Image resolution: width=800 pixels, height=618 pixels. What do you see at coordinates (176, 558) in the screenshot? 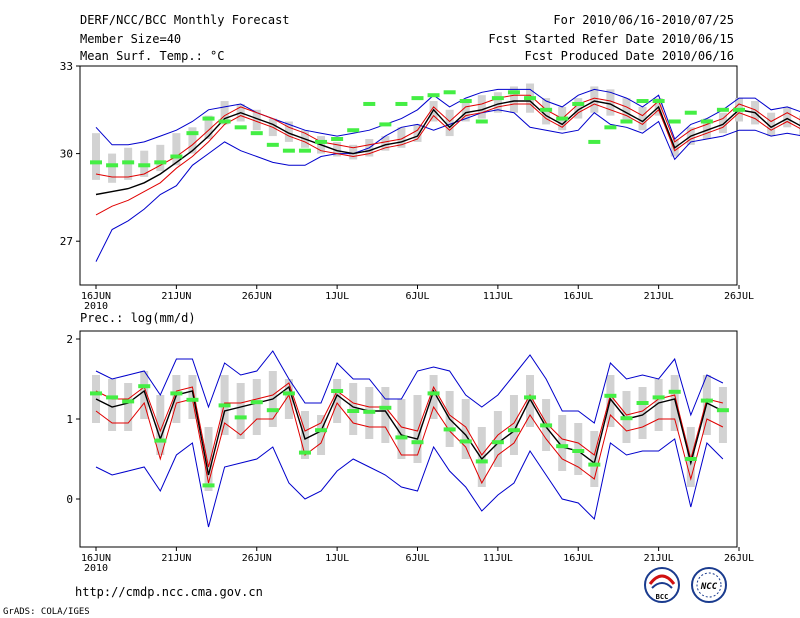
I see `p-x-tick-label: 21JUN` at bounding box center [176, 558].